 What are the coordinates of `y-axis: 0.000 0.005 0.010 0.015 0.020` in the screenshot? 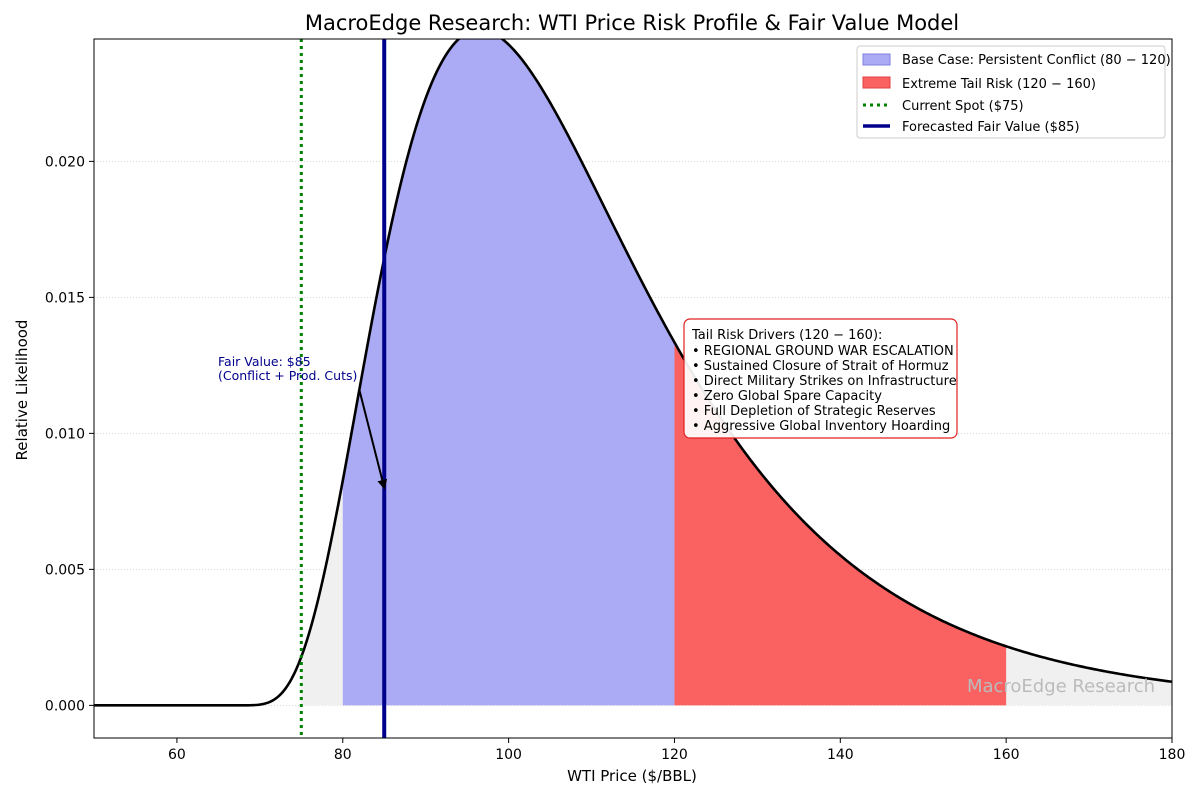 It's located at (69, 434).